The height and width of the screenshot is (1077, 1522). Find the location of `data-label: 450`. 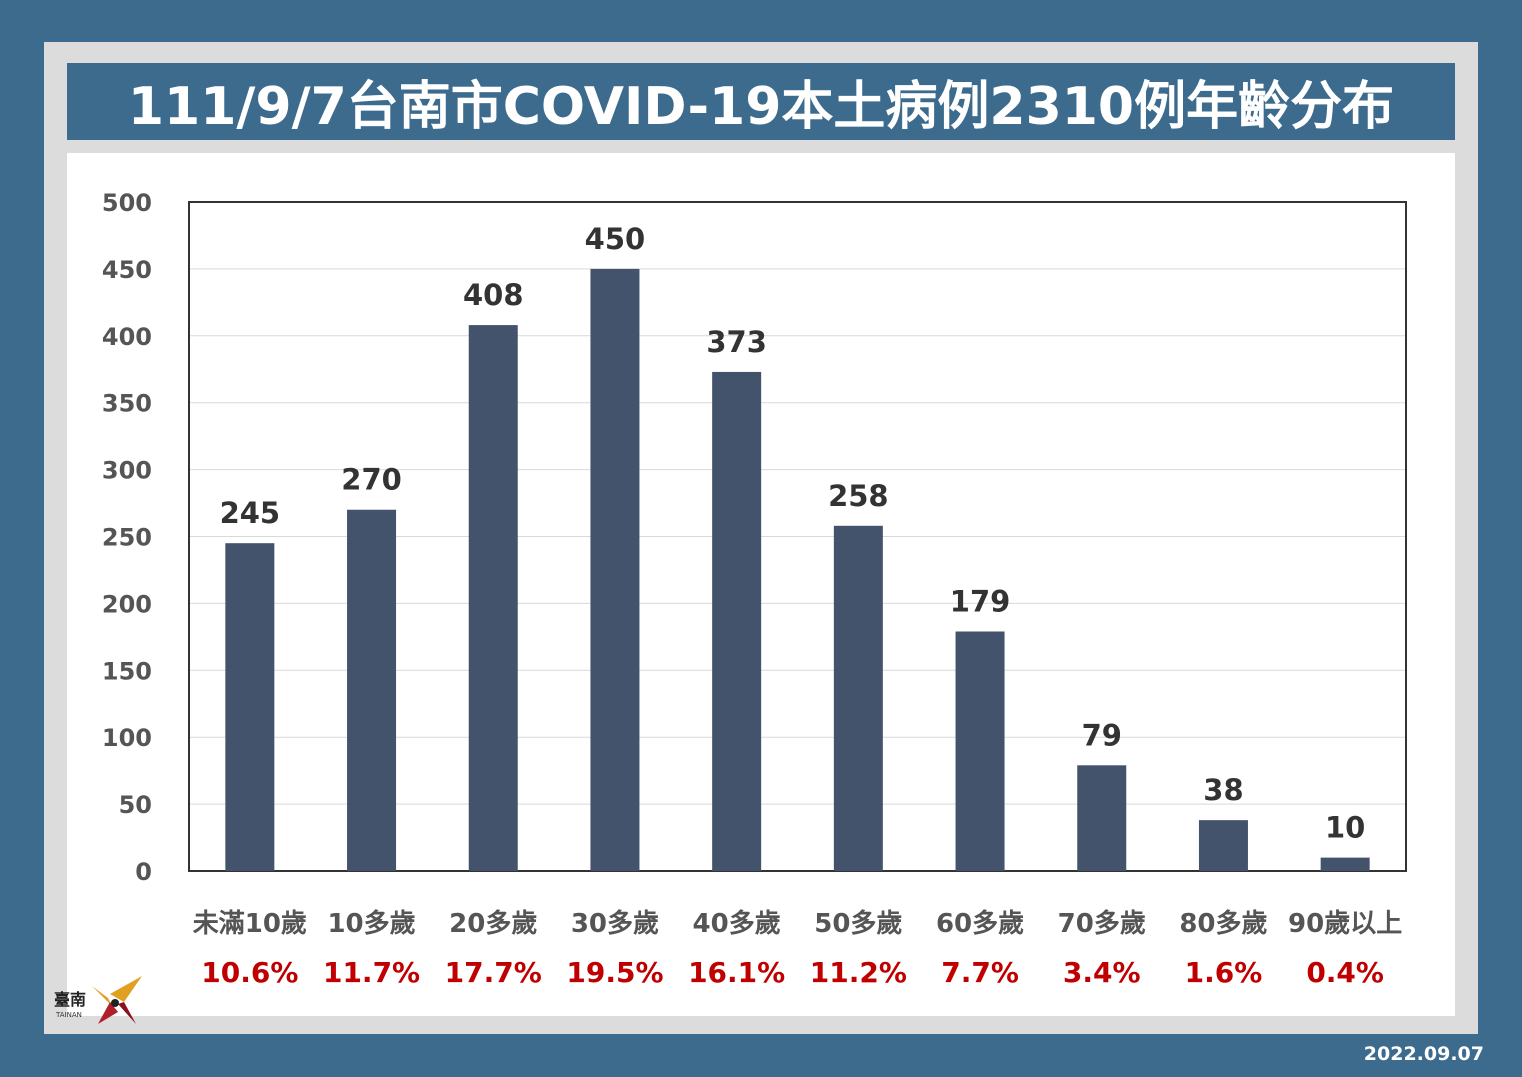

data-label: 450 is located at coordinates (615, 239).